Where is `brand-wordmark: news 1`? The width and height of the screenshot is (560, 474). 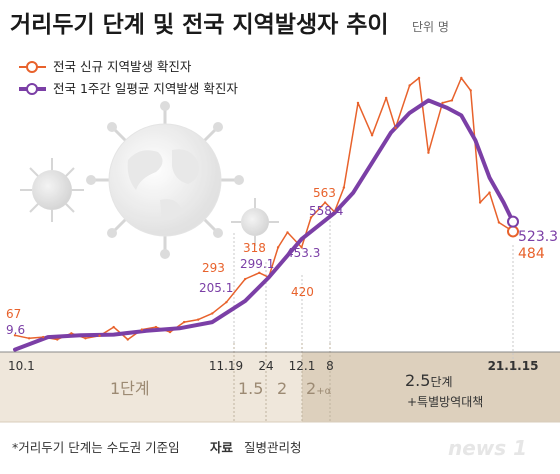 brand-wordmark: news 1 is located at coordinates (487, 448).